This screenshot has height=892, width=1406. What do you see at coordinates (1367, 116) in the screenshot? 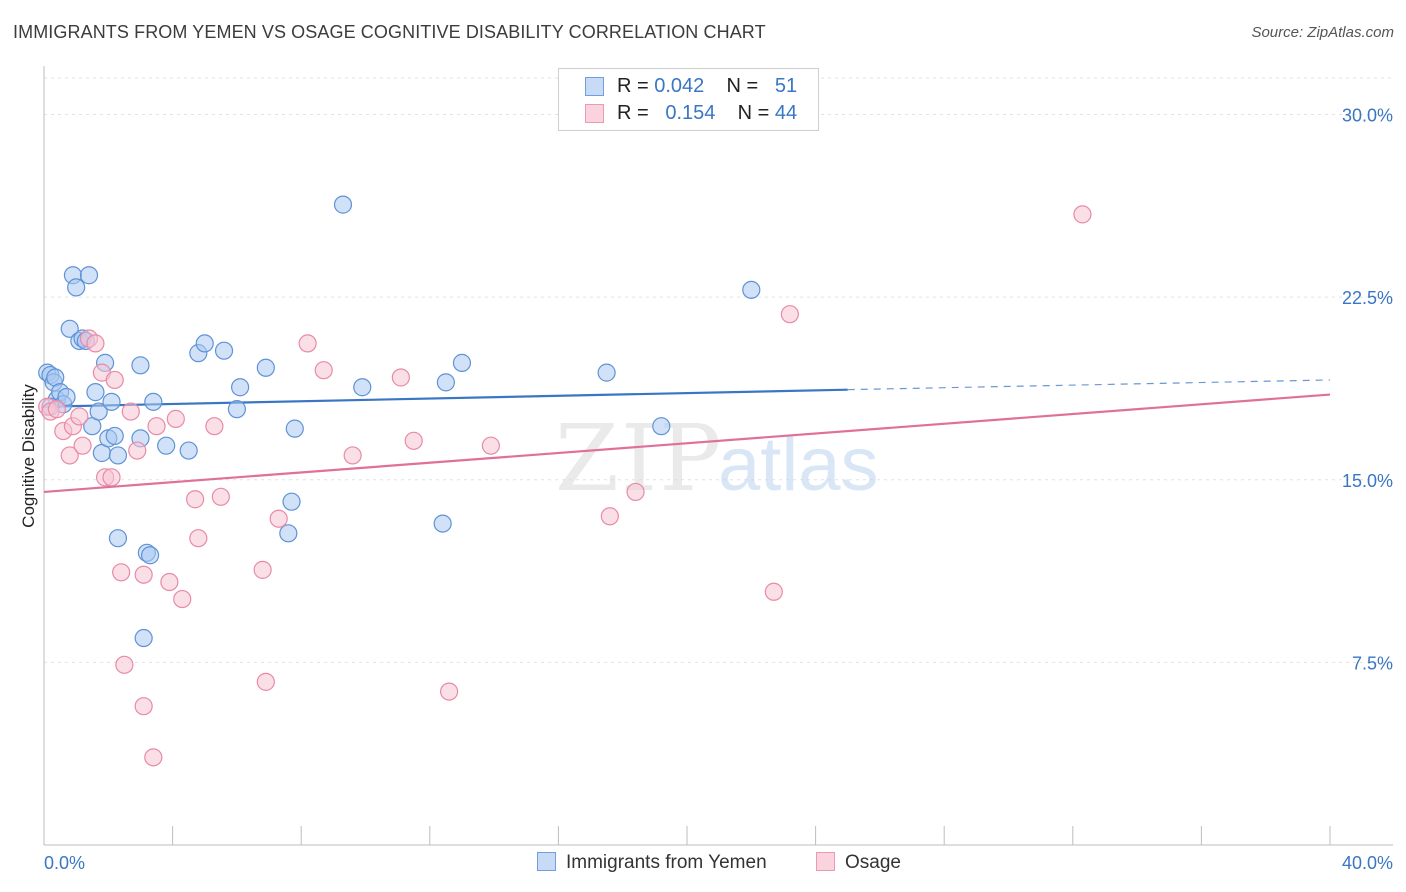
I see `y-tick-label: 30.0%` at bounding box center [1367, 116].